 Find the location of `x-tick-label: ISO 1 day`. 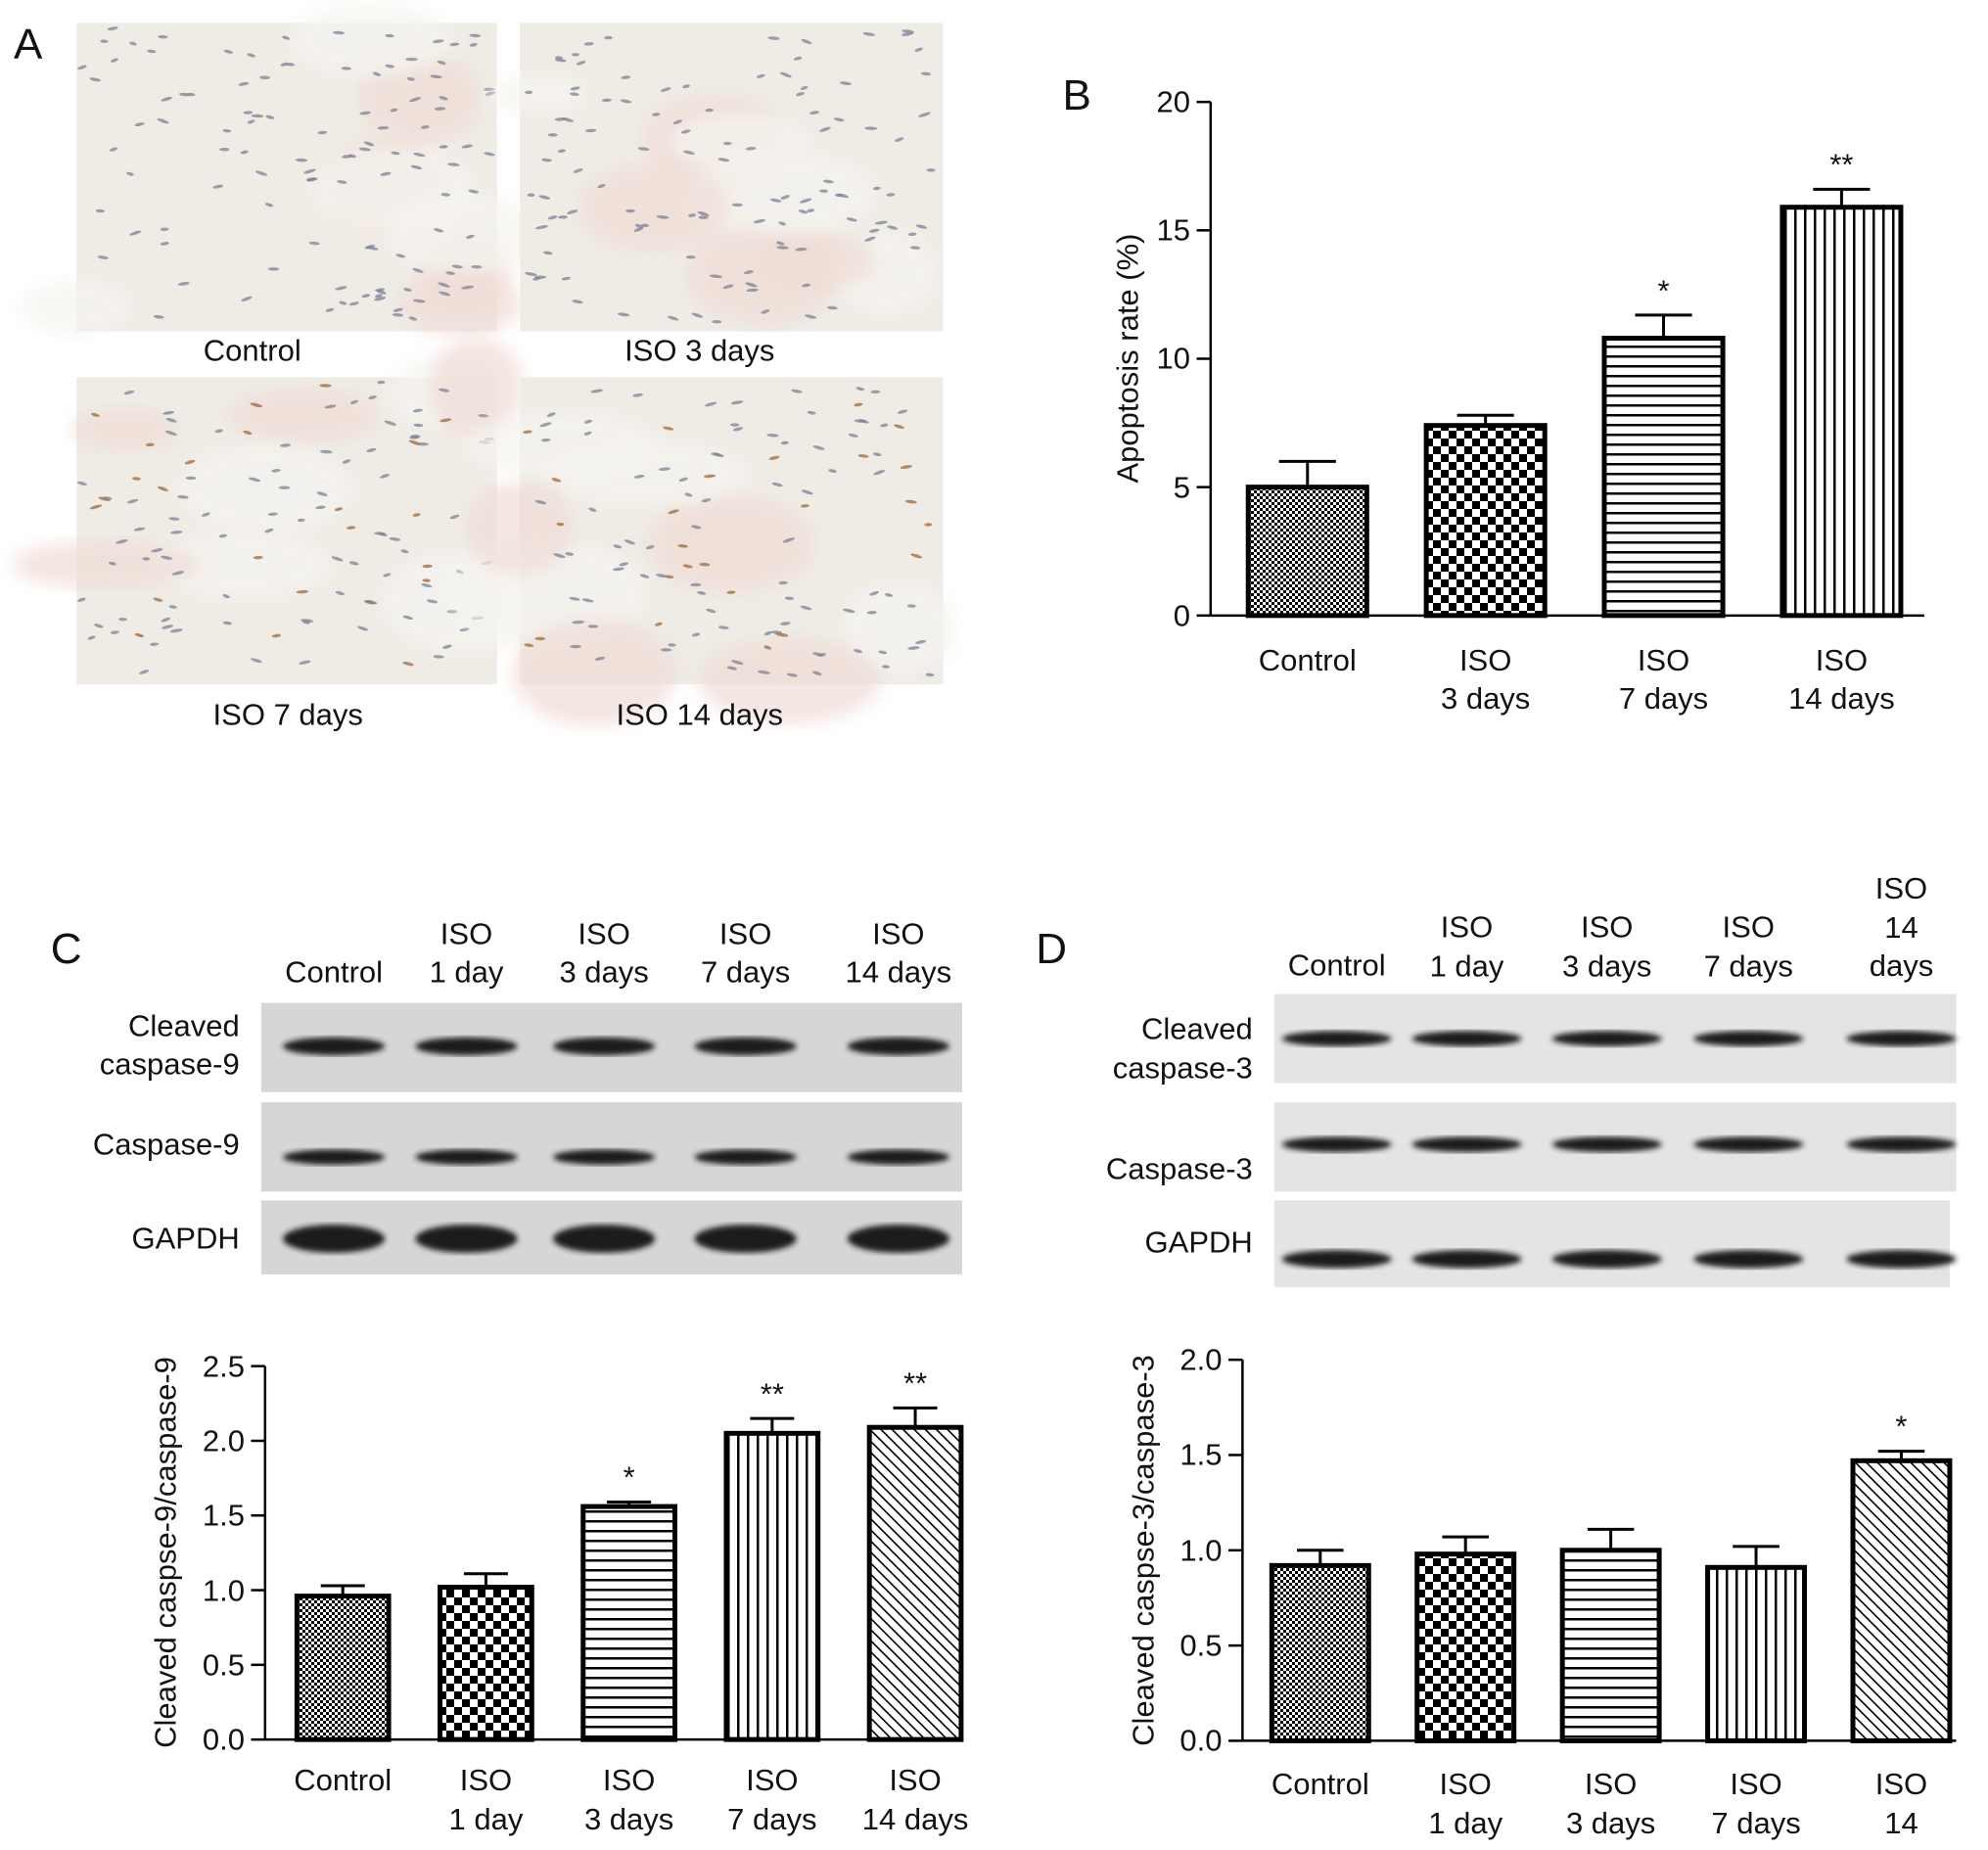

x-tick-label: ISO 1 day is located at coordinates (486, 1799).